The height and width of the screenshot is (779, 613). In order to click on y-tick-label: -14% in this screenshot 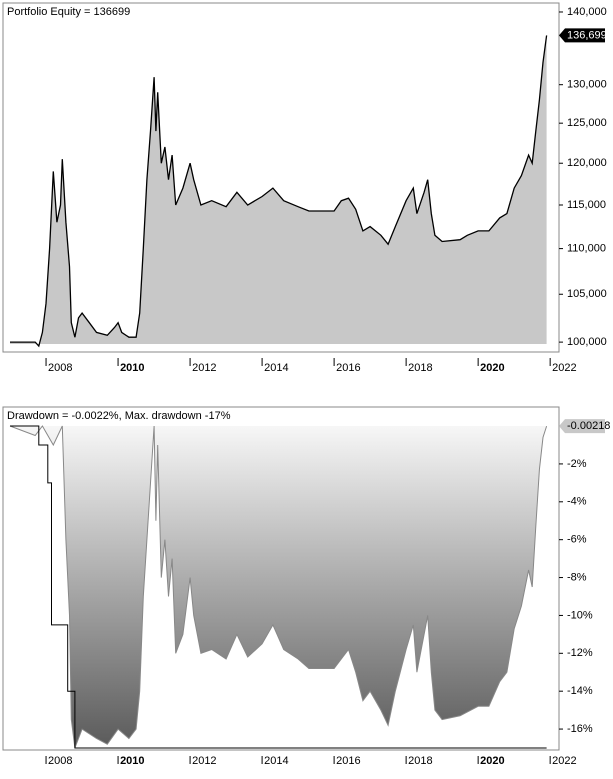, I will do `click(580, 691)`.